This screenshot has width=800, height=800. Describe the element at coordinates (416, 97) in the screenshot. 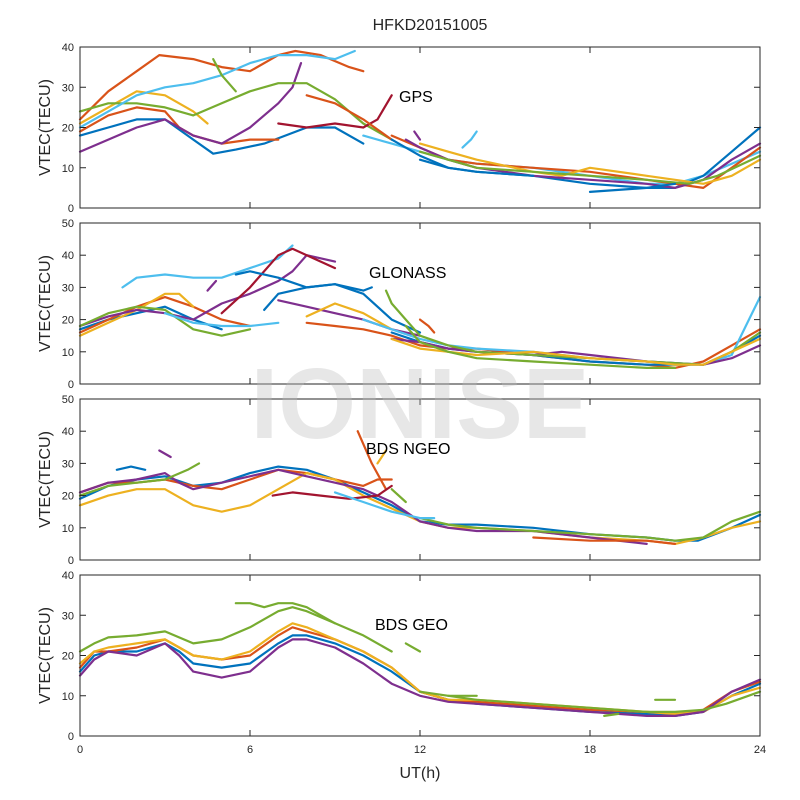

I see `panel-annotation: GPS` at that location.